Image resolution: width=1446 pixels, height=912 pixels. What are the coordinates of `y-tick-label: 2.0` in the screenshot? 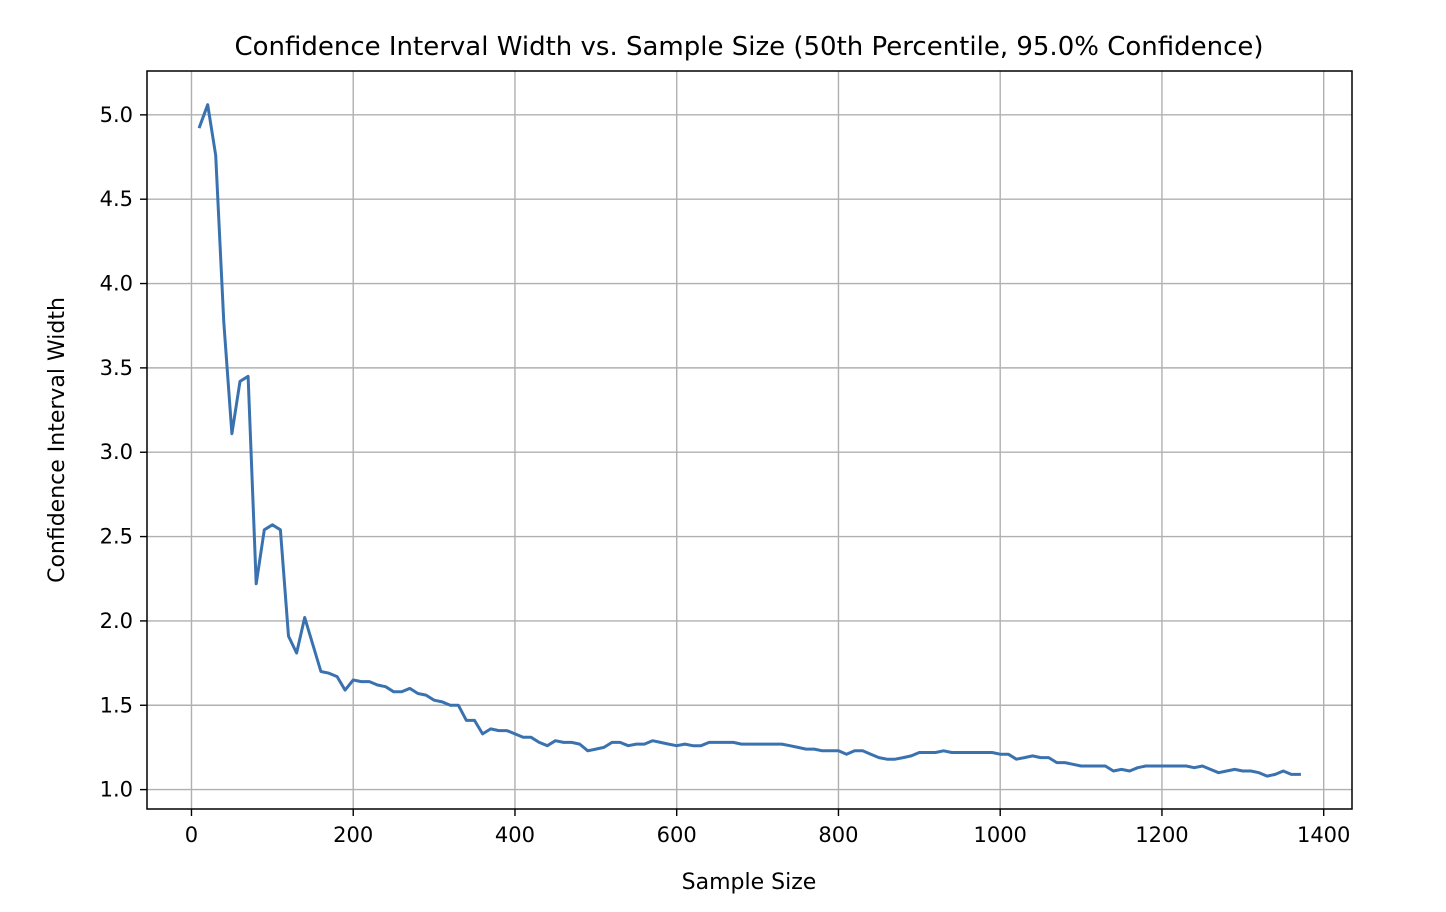 It's located at (116, 621).